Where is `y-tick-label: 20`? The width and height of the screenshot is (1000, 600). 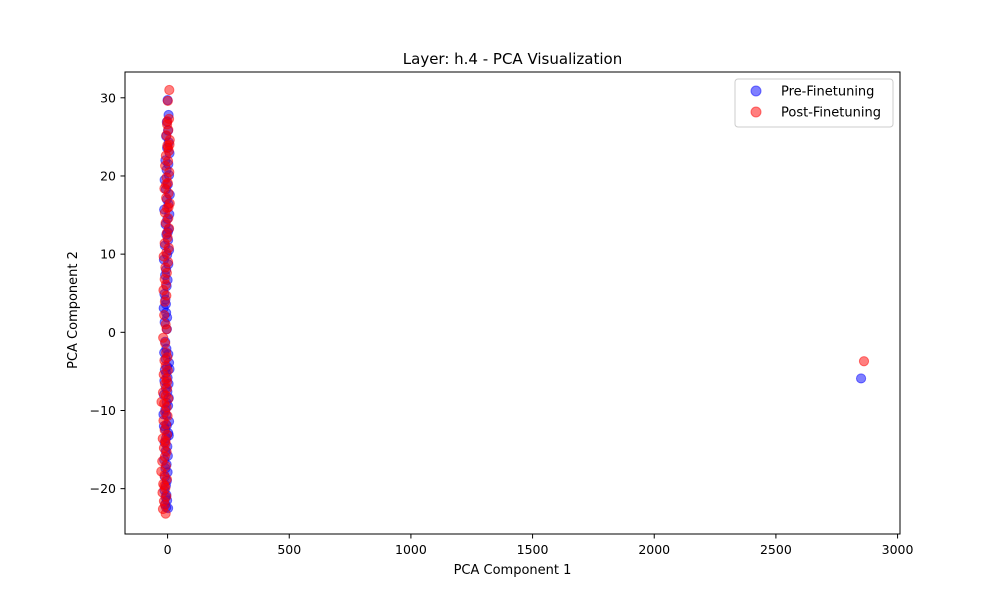 y-tick-label: 20 is located at coordinates (108, 175).